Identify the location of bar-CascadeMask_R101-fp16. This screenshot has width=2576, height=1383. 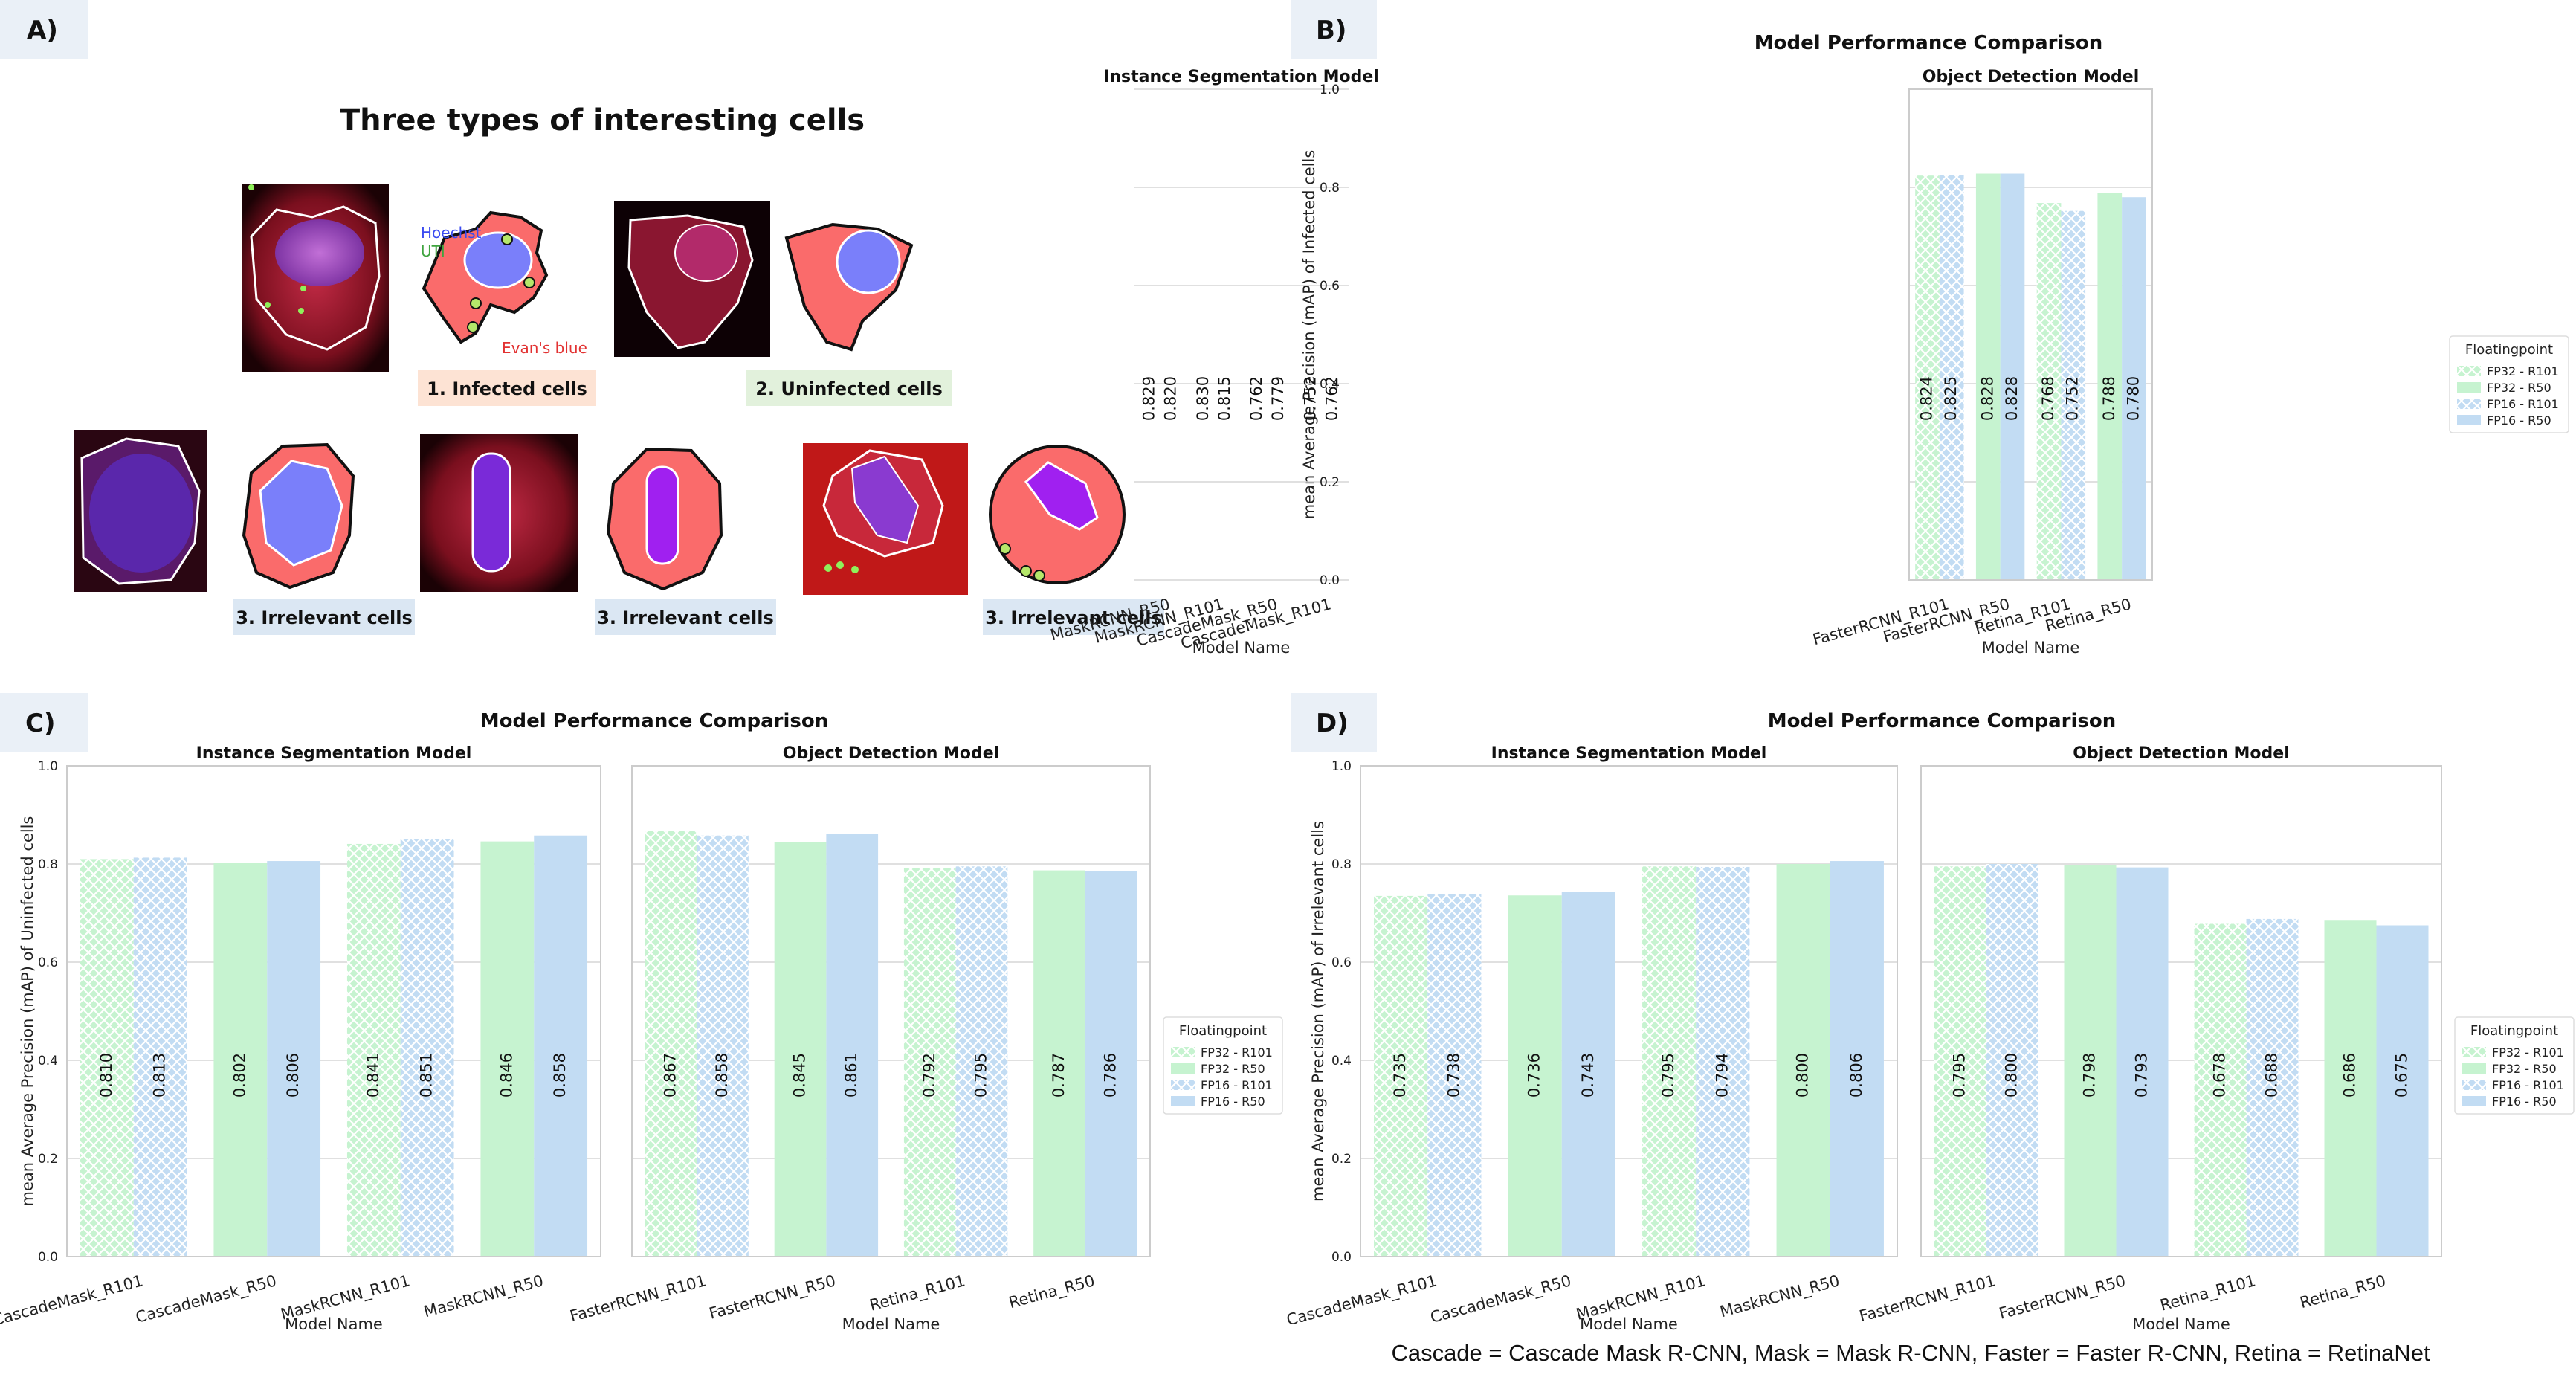
(1454, 1075).